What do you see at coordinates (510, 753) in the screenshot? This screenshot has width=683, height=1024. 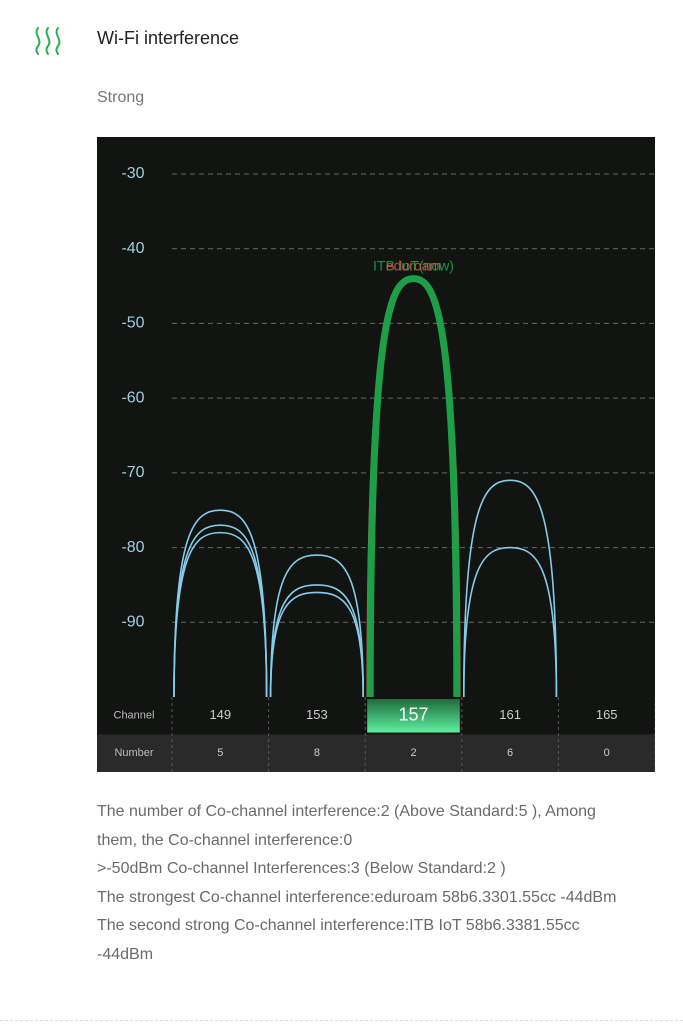 I see `count-label: 6` at bounding box center [510, 753].